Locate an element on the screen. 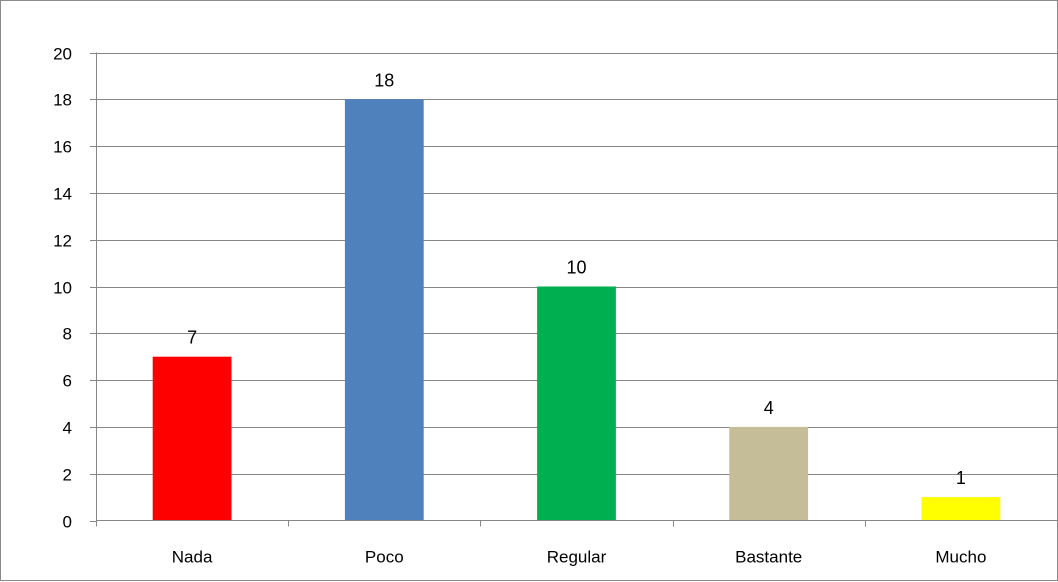  bar-bastante is located at coordinates (769, 473).